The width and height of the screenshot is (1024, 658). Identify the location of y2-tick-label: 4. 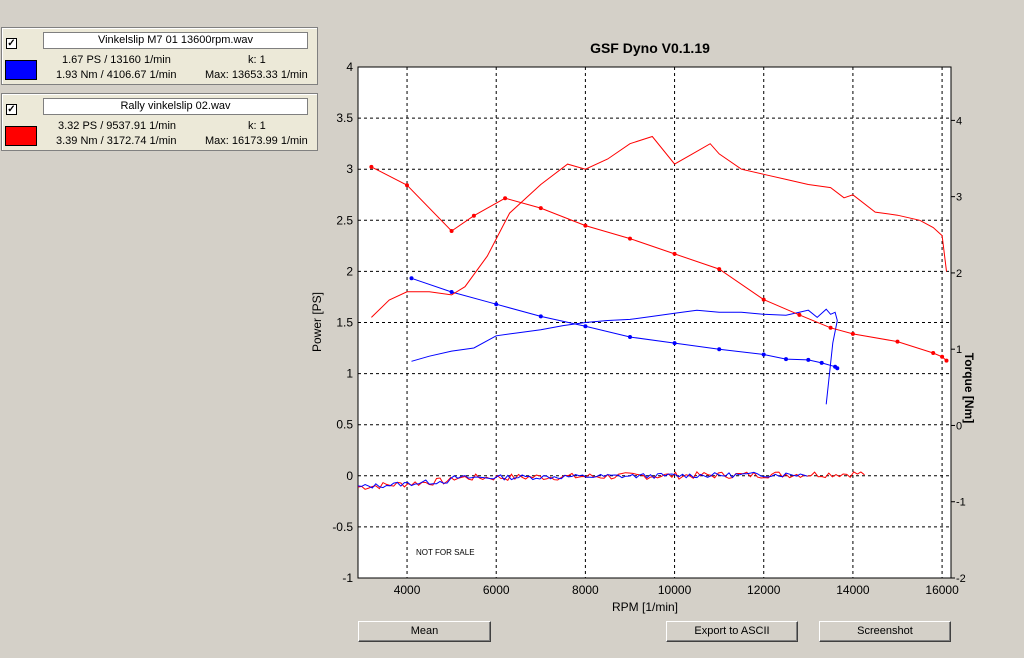
(959, 121).